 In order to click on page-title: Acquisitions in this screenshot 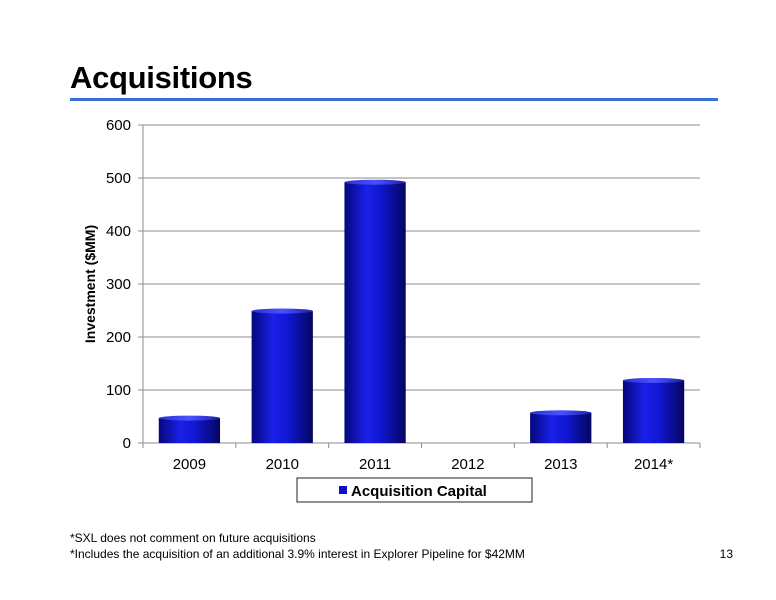, I will do `click(161, 77)`.